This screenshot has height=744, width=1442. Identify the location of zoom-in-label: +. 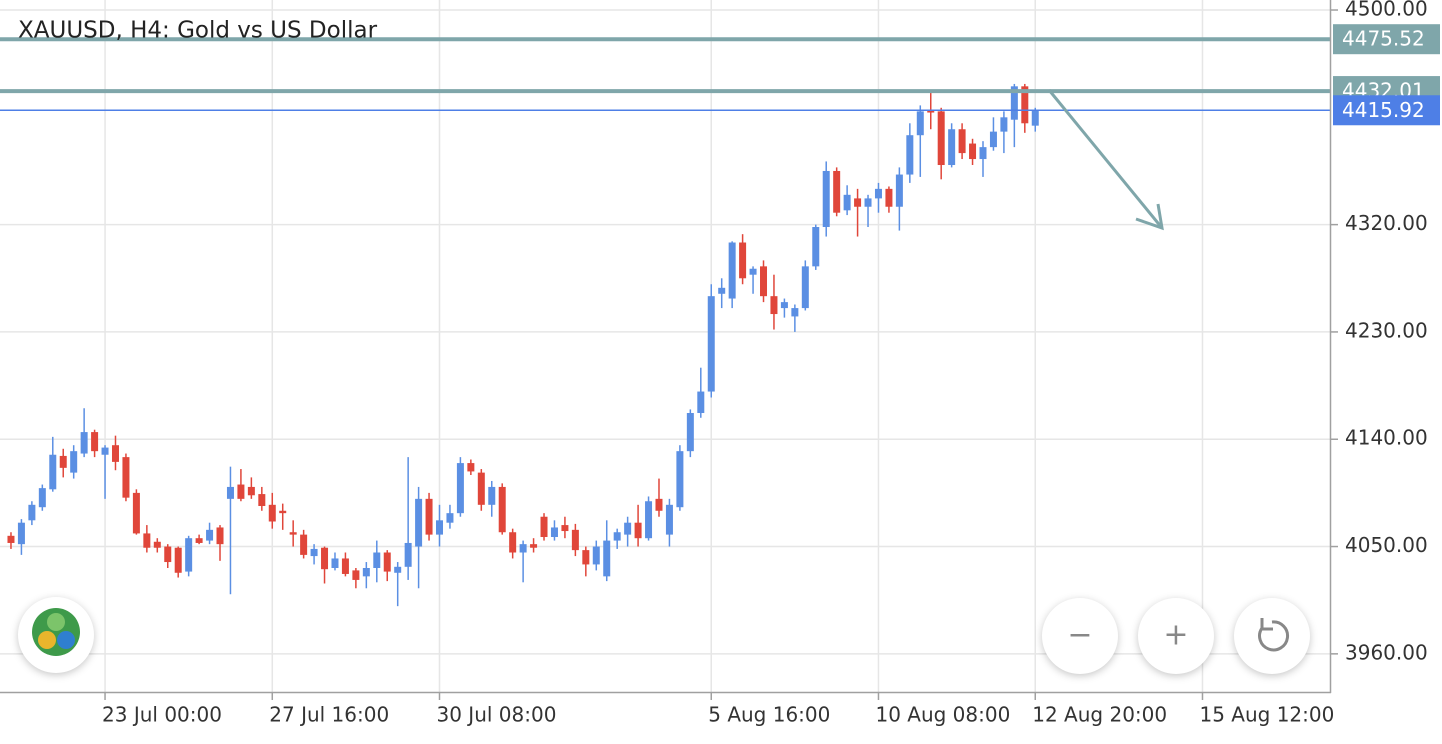
(1175, 635).